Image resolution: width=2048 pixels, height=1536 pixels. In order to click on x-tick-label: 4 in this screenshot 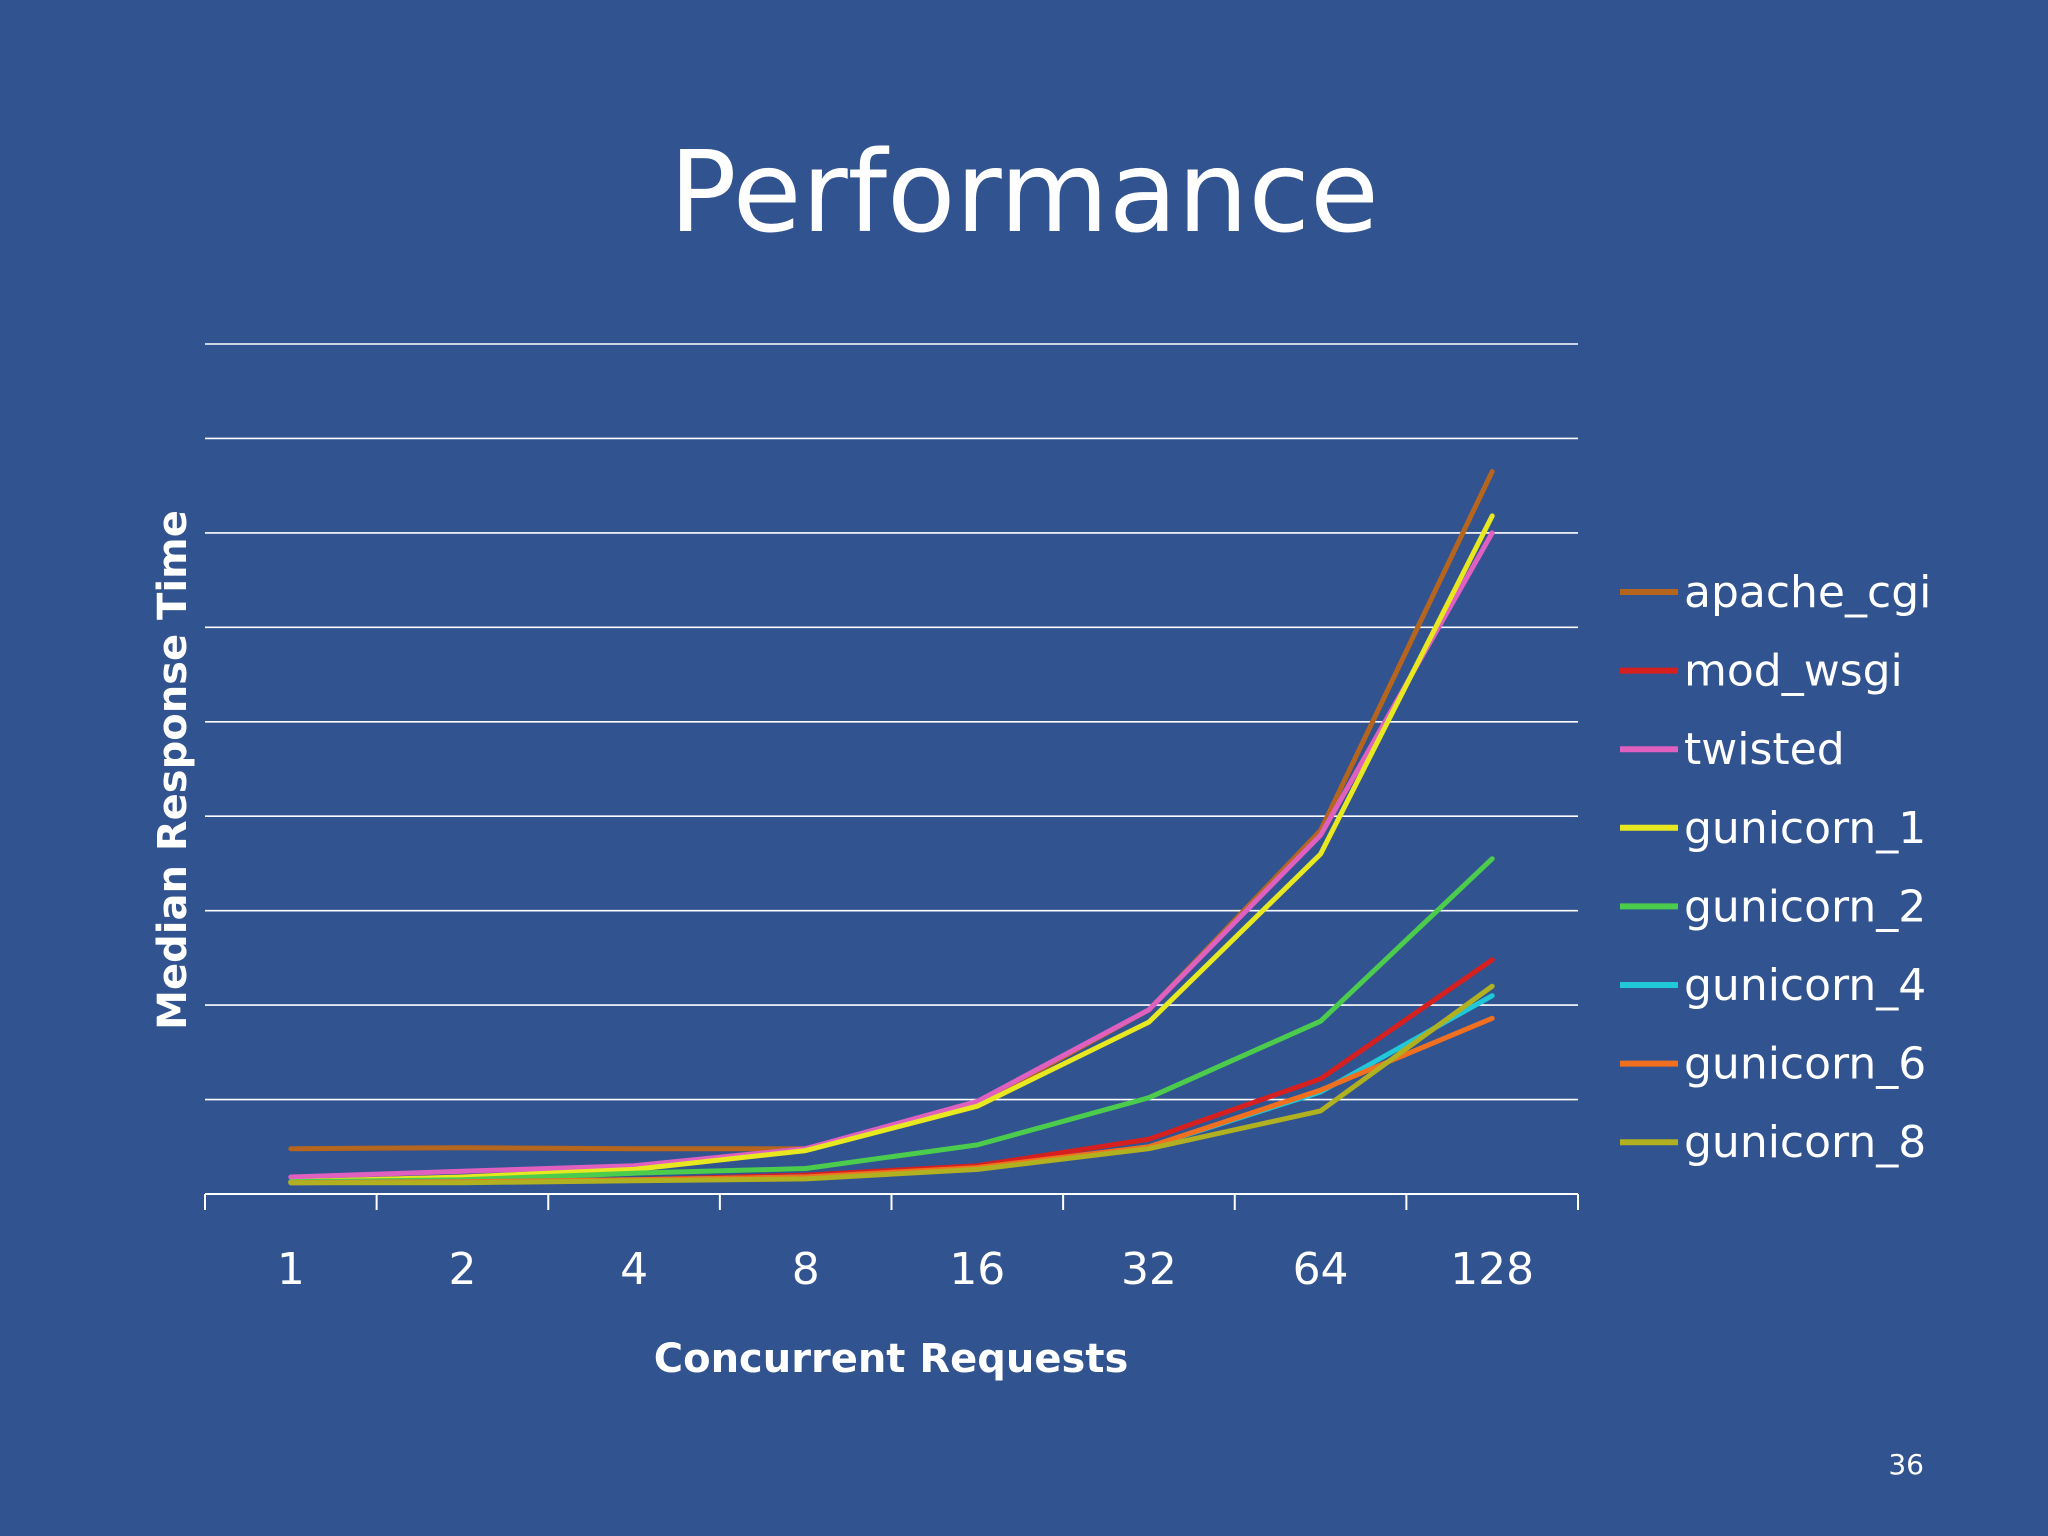, I will do `click(634, 1269)`.